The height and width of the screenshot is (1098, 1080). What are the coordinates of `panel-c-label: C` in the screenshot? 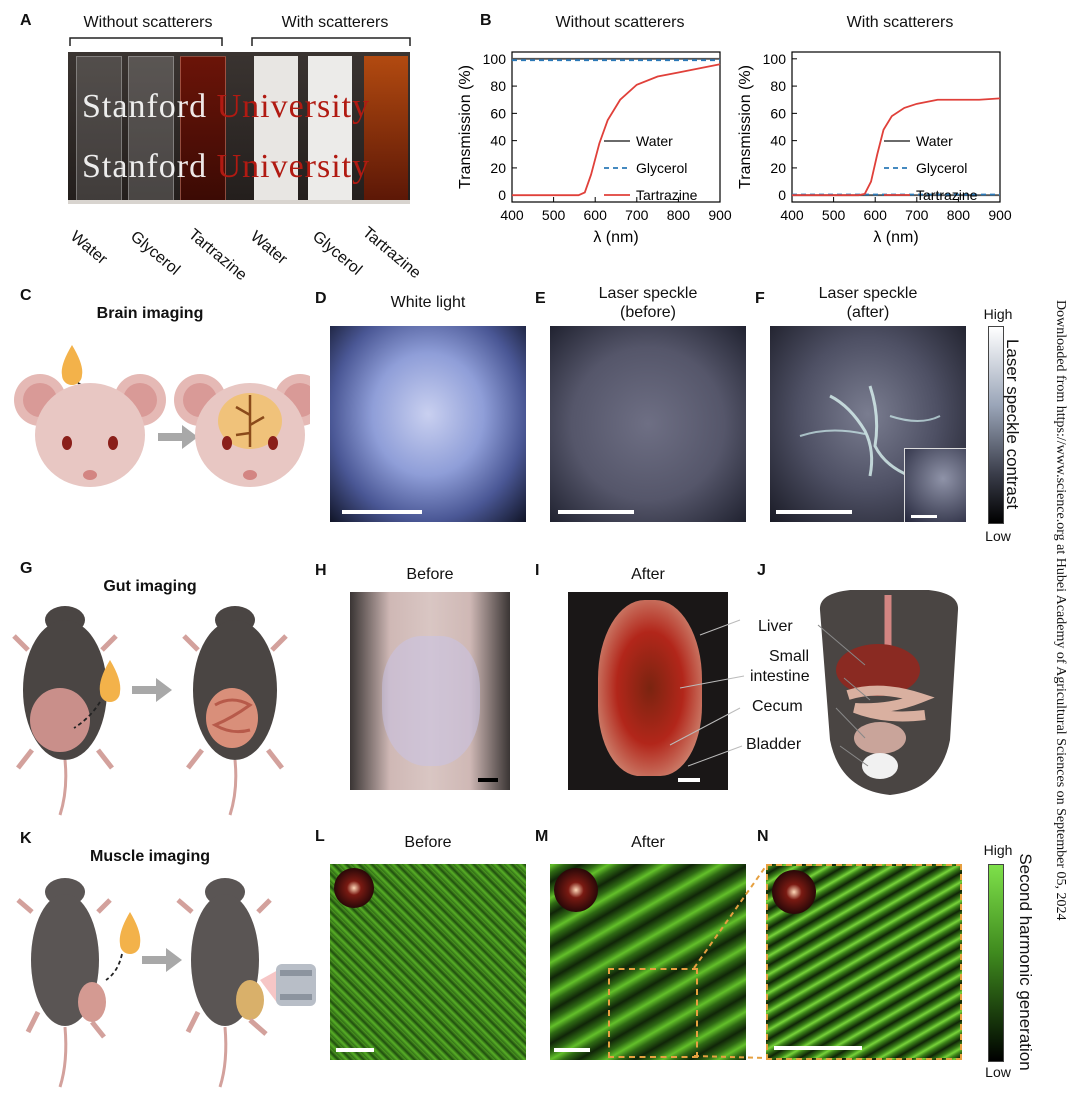 It's located at (26, 295).